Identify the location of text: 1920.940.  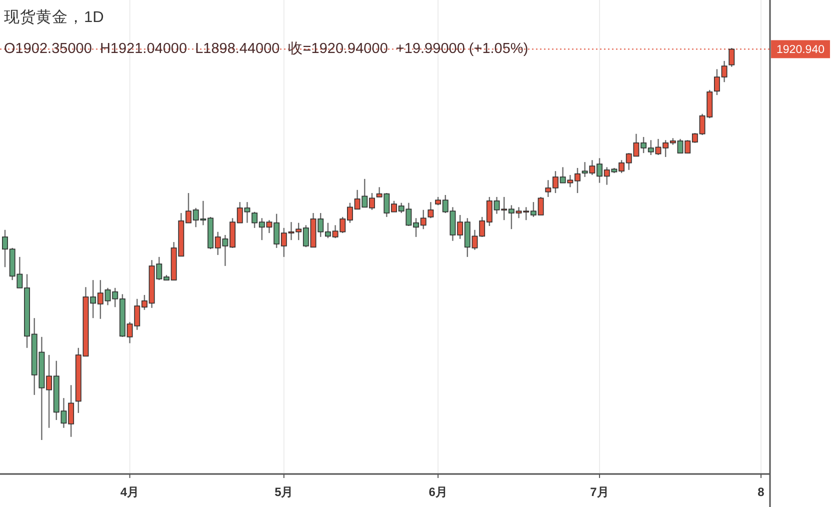
(800, 50).